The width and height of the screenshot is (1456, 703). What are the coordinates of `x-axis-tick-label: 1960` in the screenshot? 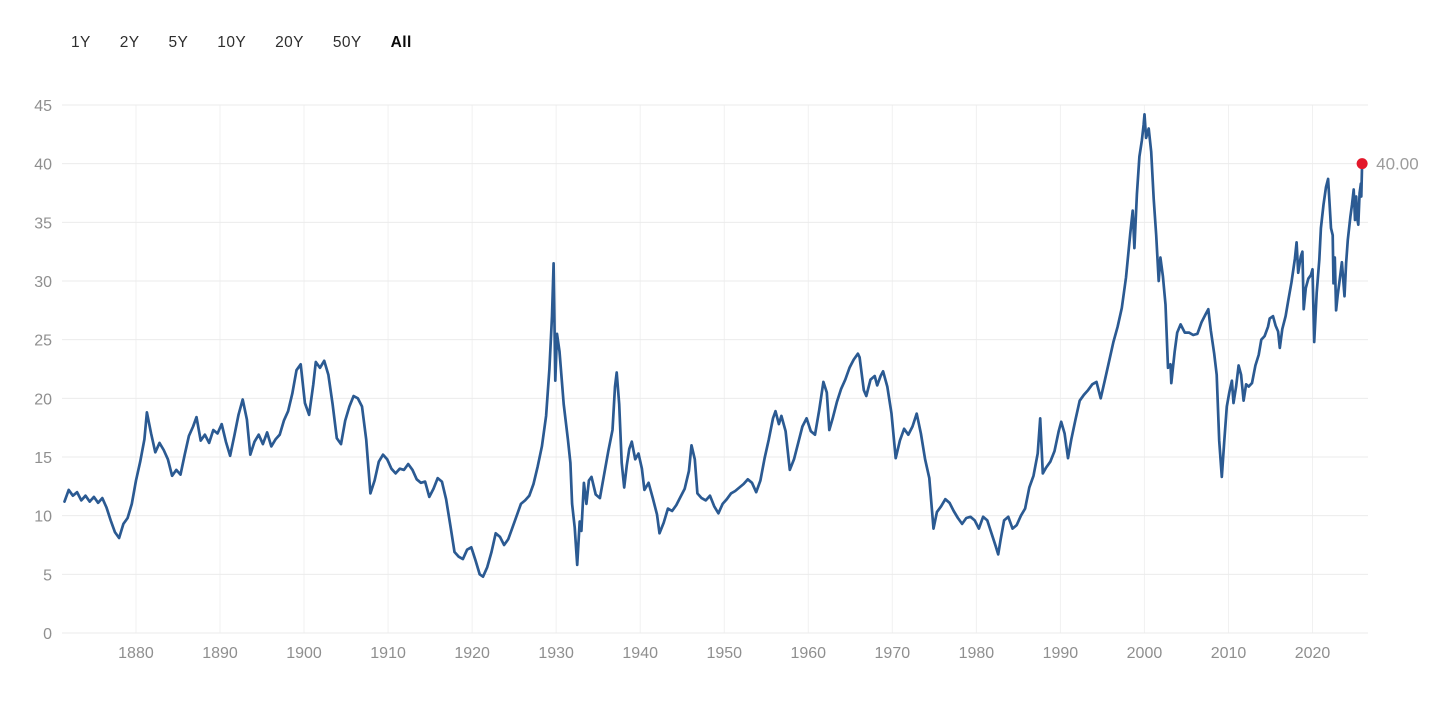 It's located at (808, 653).